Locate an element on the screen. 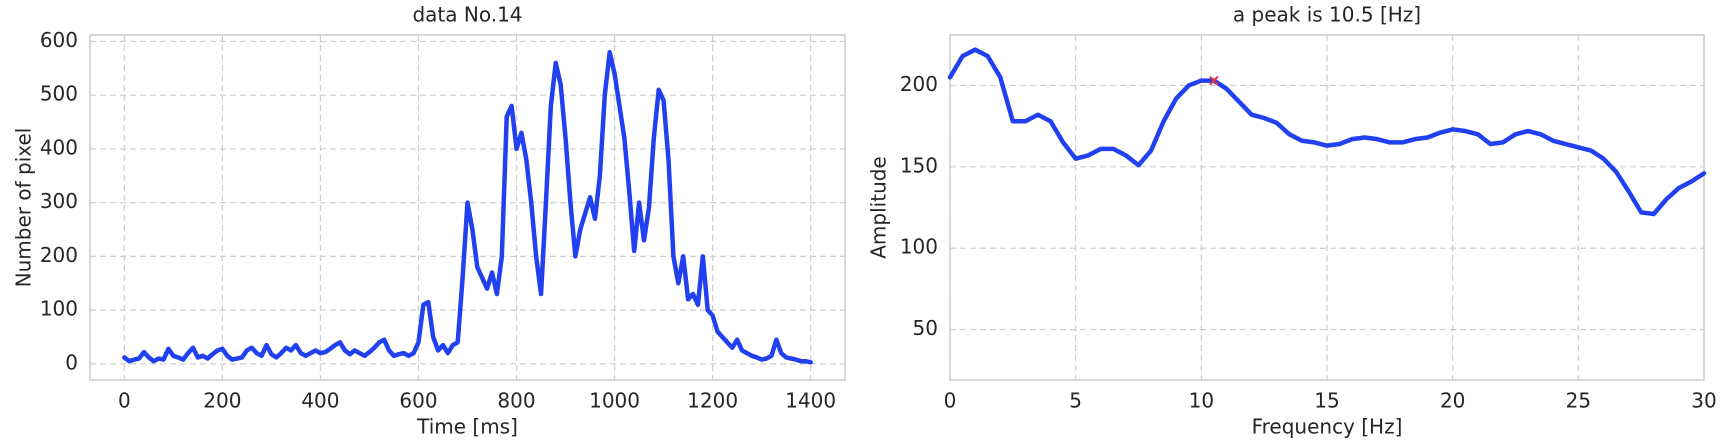 This screenshot has height=448, width=1724. x-tick-label: 1000 is located at coordinates (614, 401).